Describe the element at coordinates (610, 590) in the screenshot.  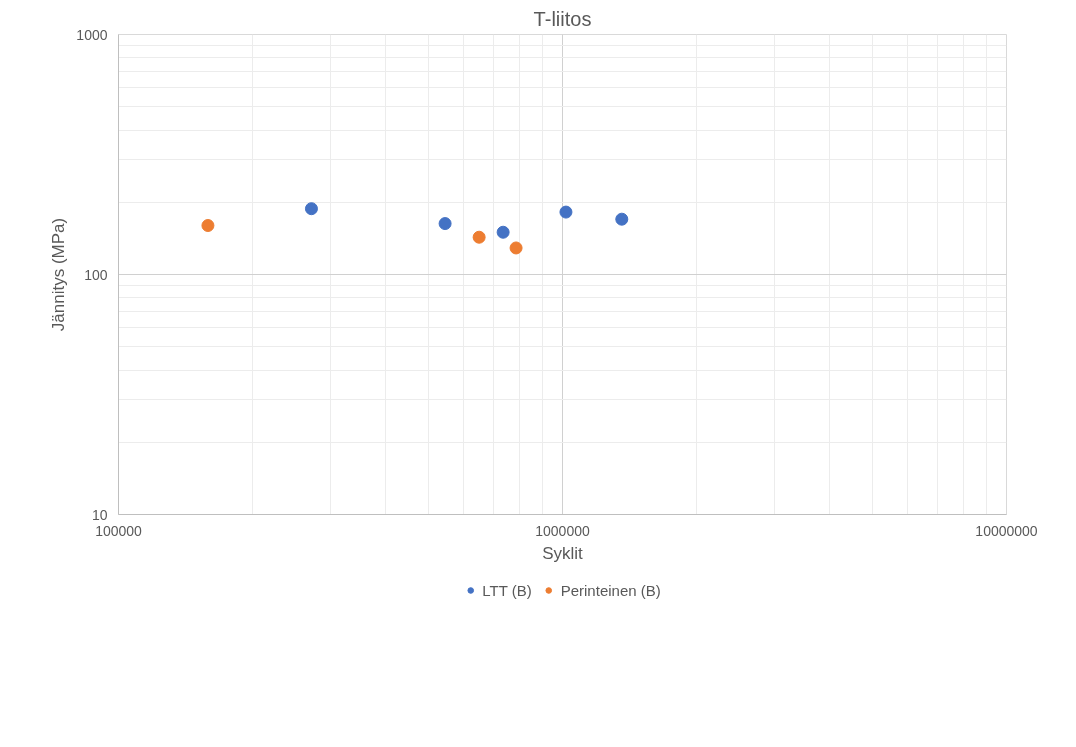
I see `legend-label: Perinteinen (B)` at that location.